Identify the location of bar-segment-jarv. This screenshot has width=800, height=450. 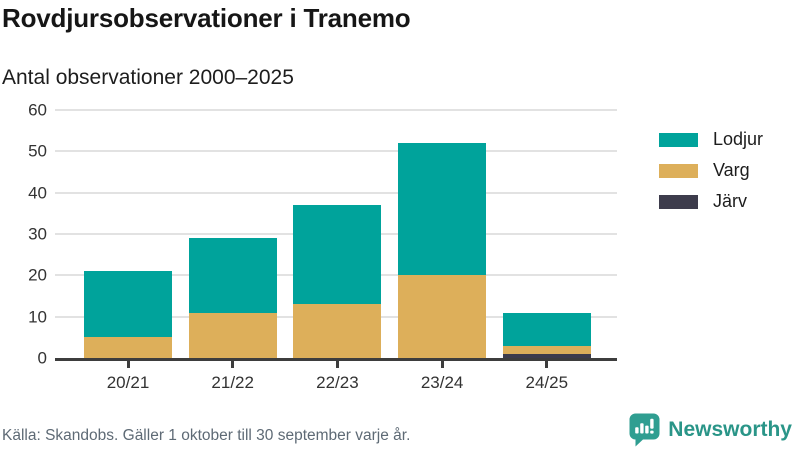
(546, 355).